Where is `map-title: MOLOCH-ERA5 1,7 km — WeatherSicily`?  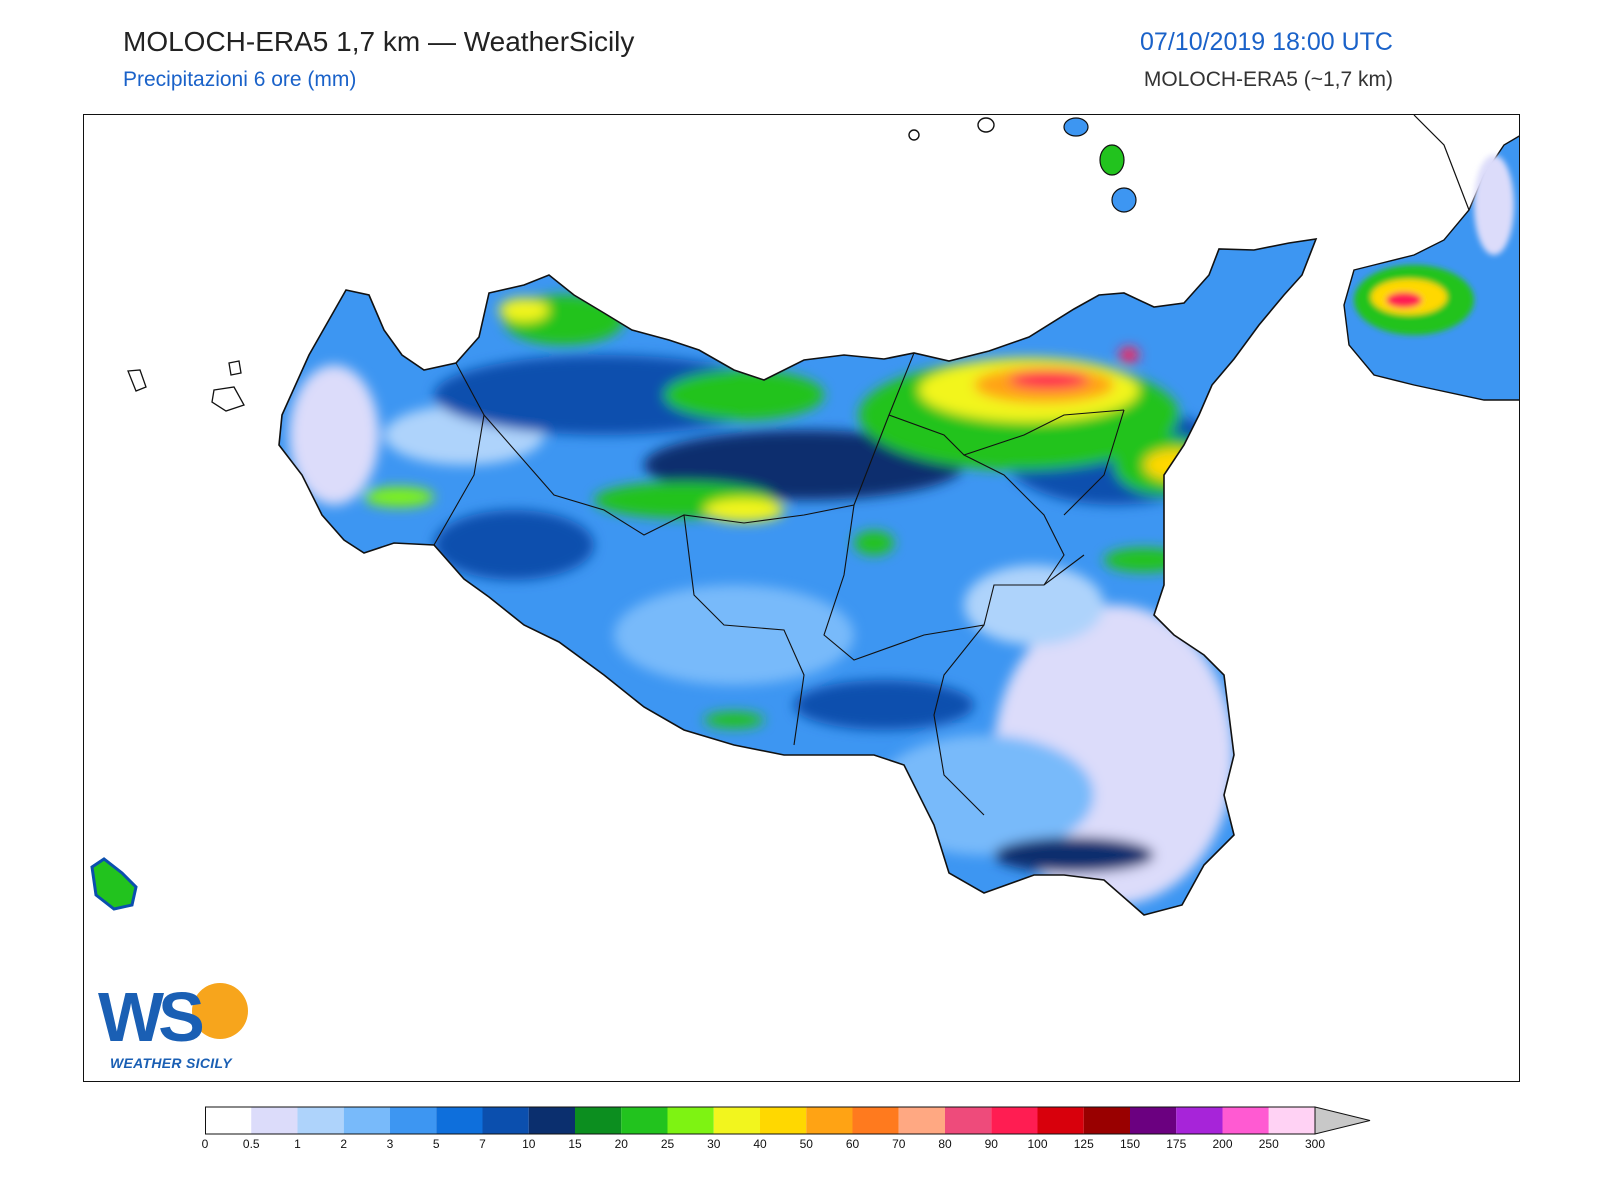 map-title: MOLOCH-ERA5 1,7 km — WeatherSicily is located at coordinates (379, 41).